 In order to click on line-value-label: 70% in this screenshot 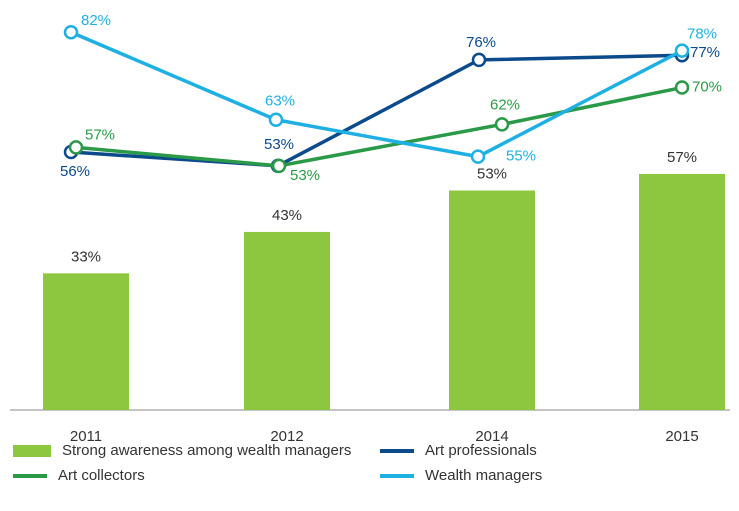, I will do `click(707, 86)`.